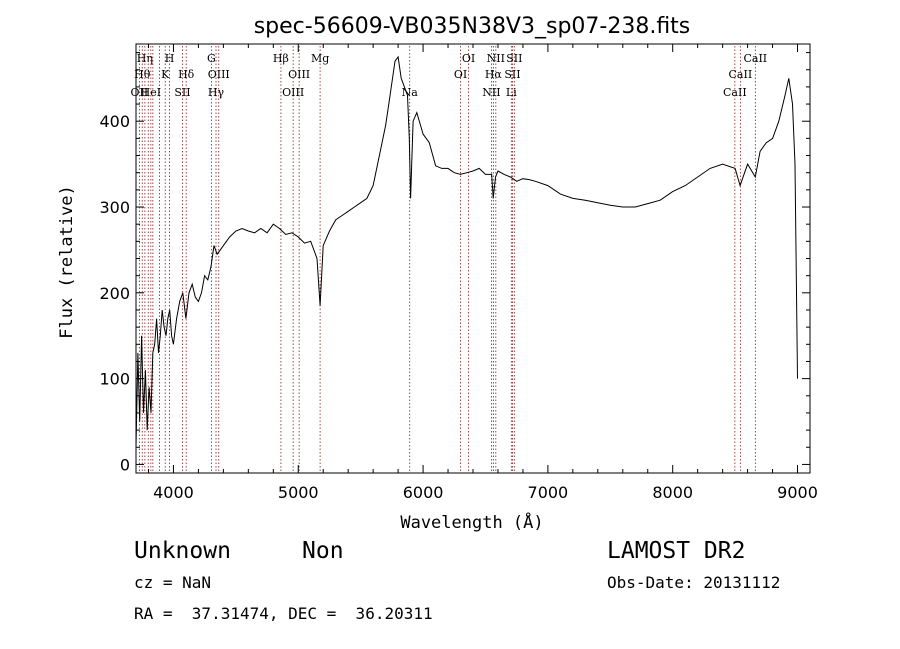 The width and height of the screenshot is (900, 649). Describe the element at coordinates (494, 74) in the screenshot. I see `line-marker-label: Hα` at that location.